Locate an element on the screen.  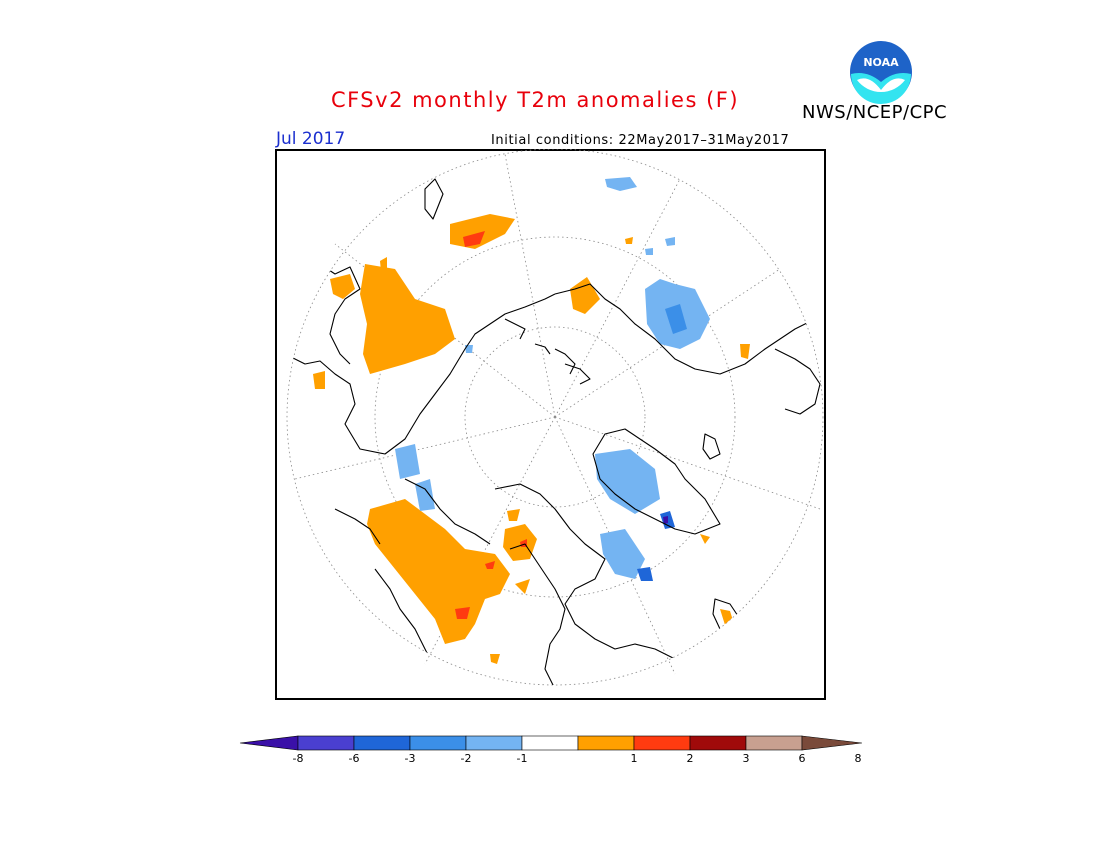
colorbar-tick-label: 2 is located at coordinates (690, 758).